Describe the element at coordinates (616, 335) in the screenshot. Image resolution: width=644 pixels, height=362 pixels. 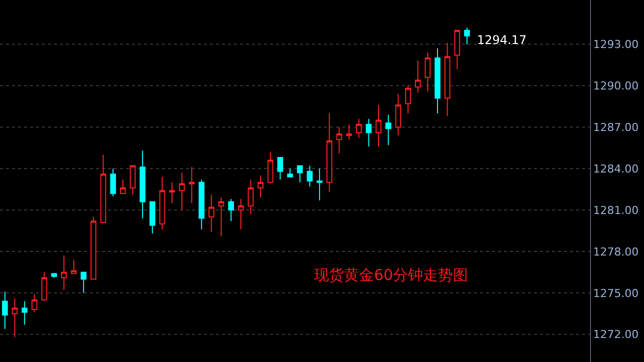
I see `y-tick-label: 1272.00` at that location.